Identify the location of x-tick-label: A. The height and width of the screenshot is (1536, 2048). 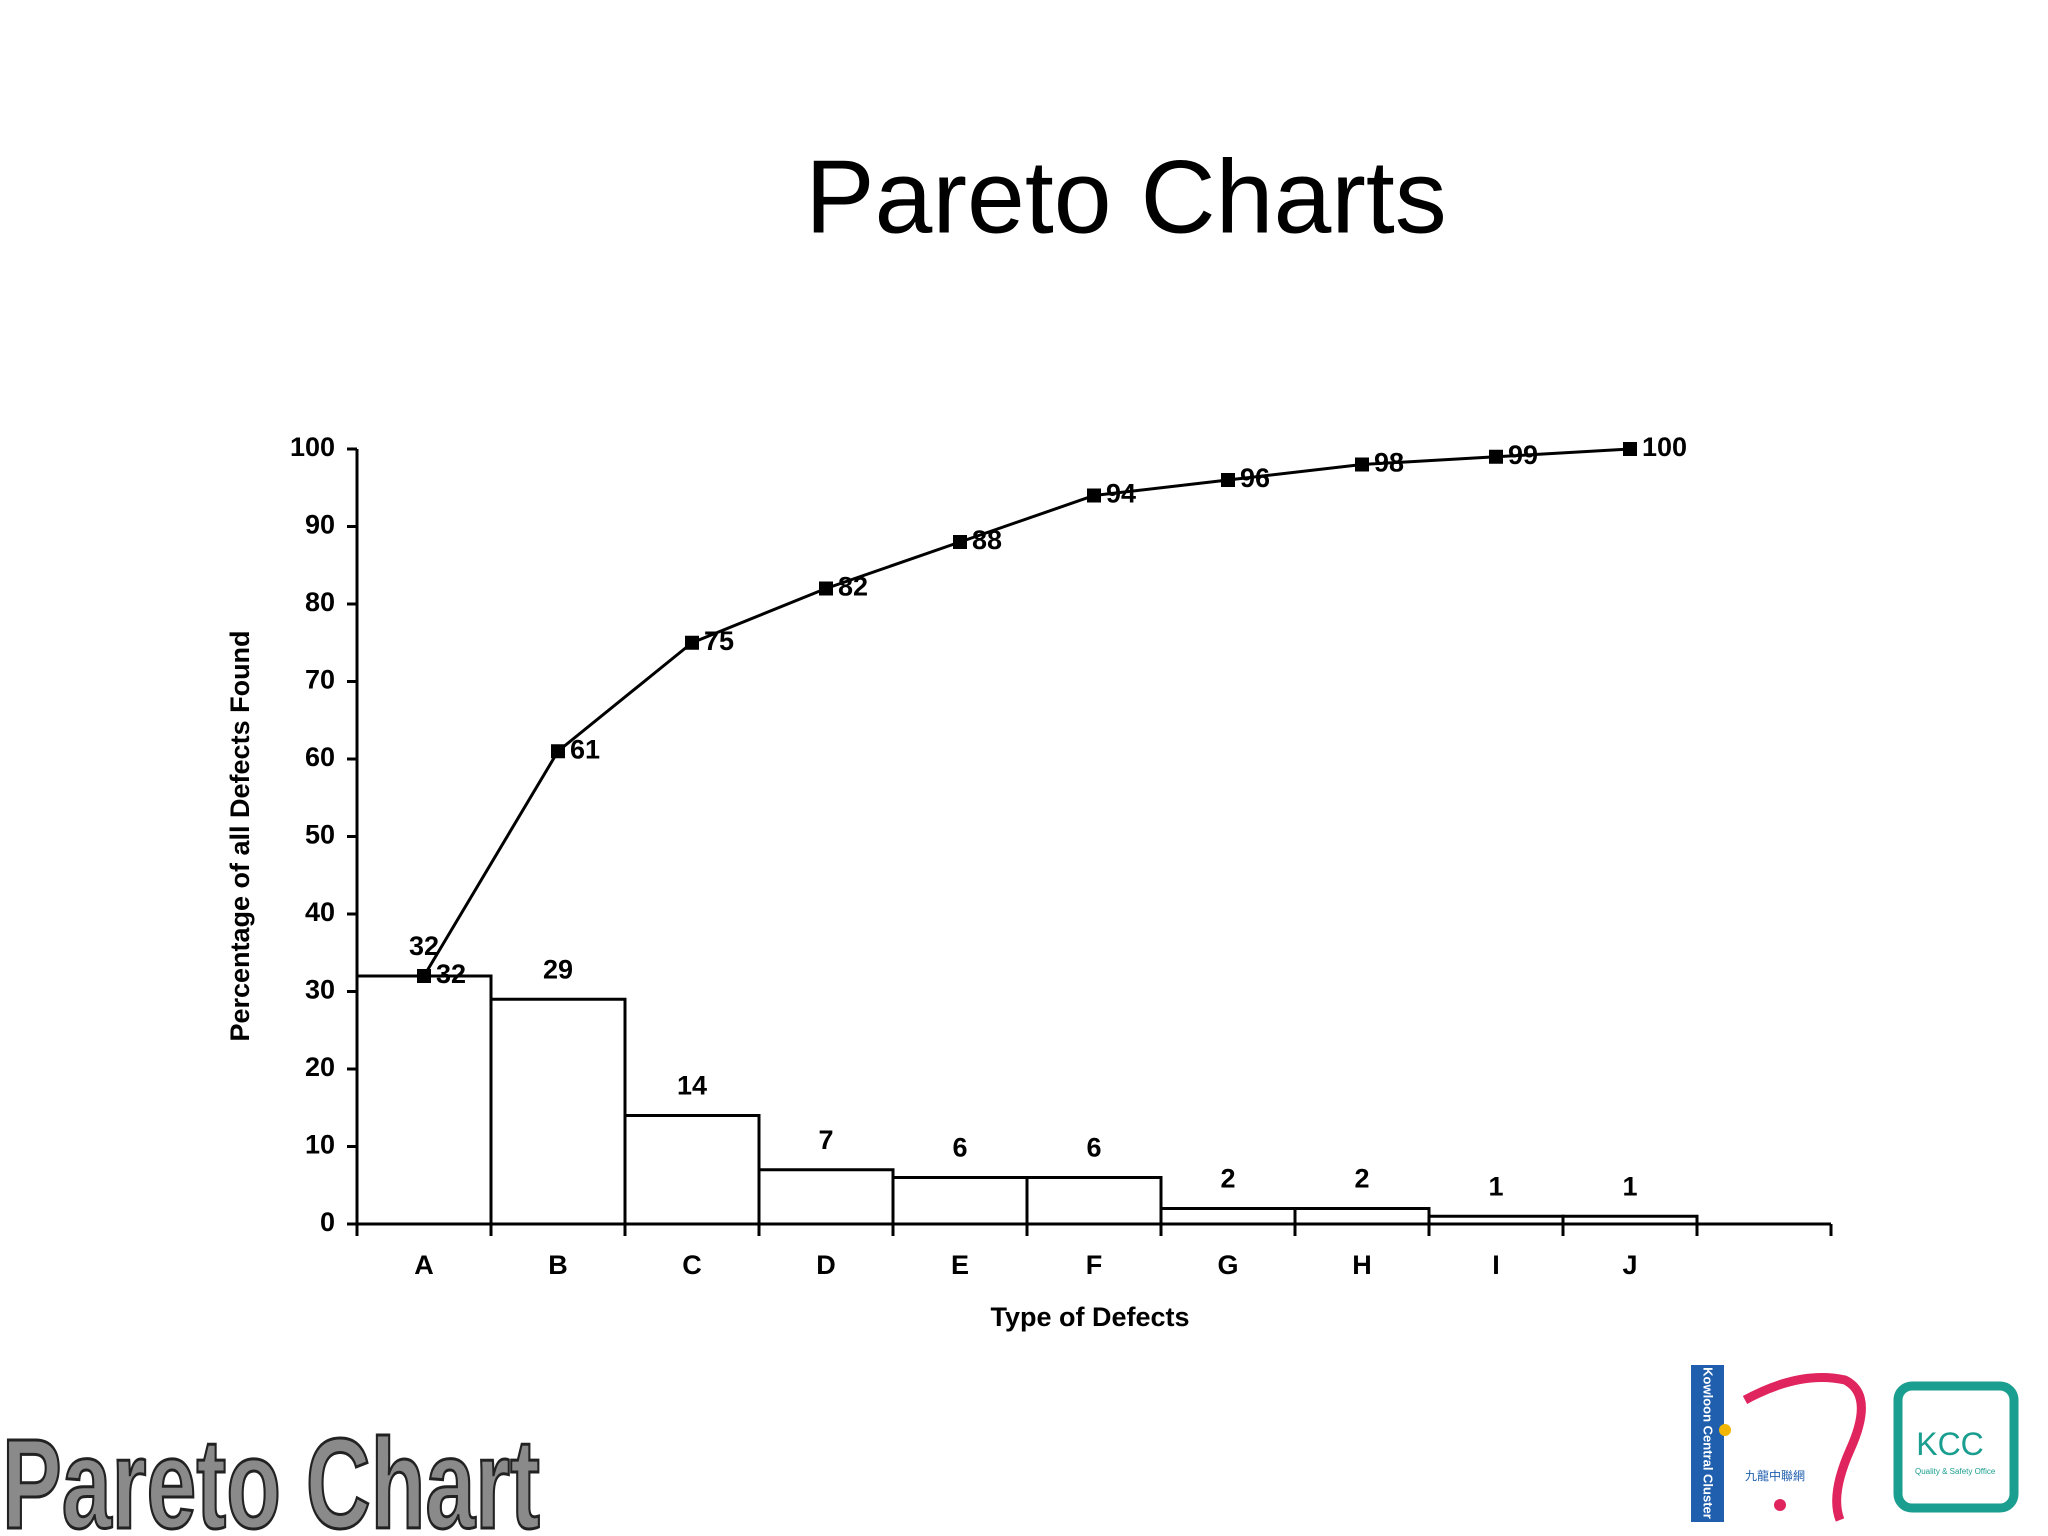
(424, 1265).